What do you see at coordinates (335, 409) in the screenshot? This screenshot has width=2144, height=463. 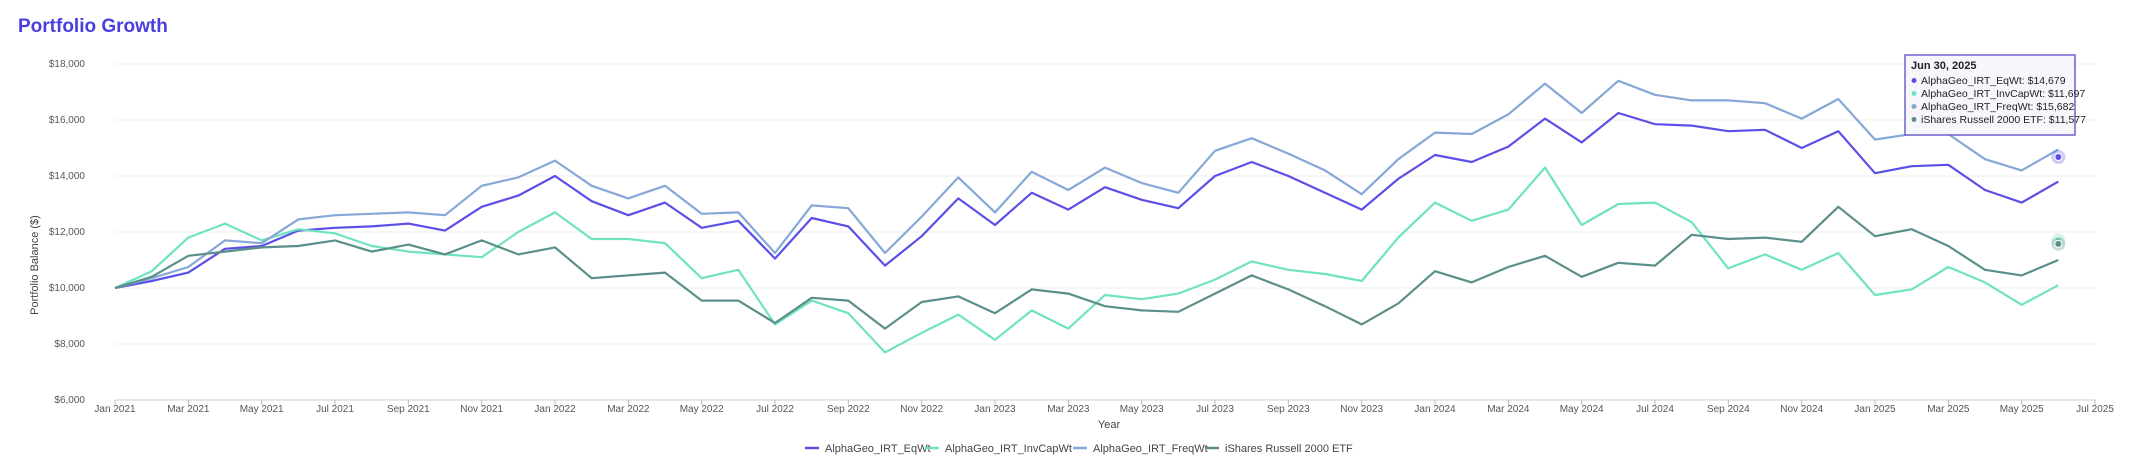 I see `x-tick-label: Jul 2021` at bounding box center [335, 409].